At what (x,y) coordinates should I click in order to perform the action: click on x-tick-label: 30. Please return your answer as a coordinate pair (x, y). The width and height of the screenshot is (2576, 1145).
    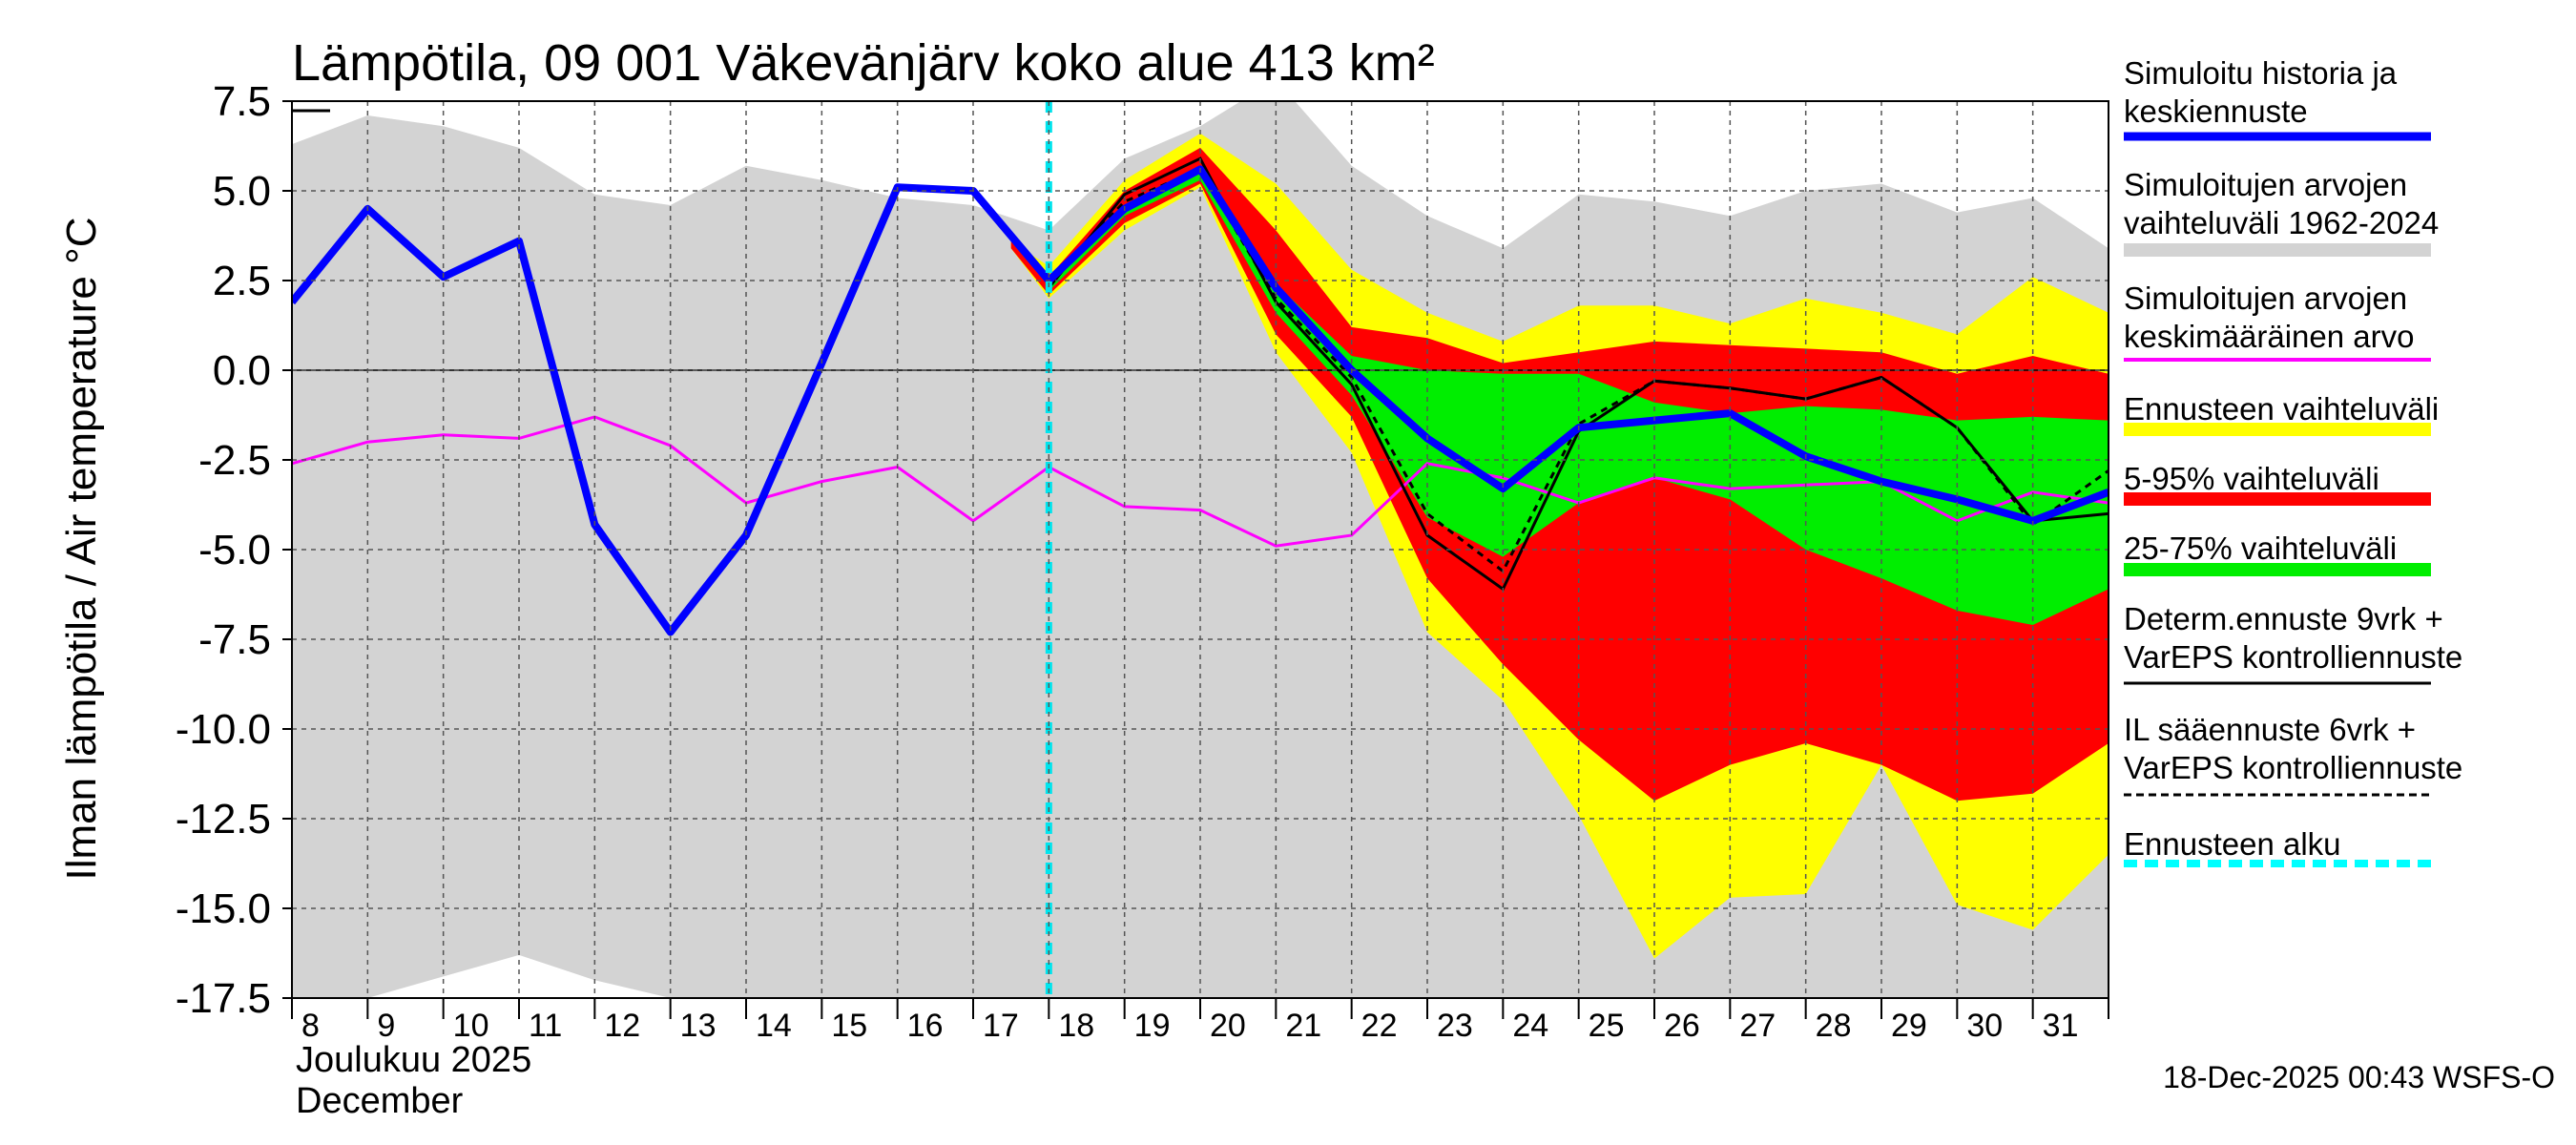
    Looking at the image, I should click on (1984, 1026).